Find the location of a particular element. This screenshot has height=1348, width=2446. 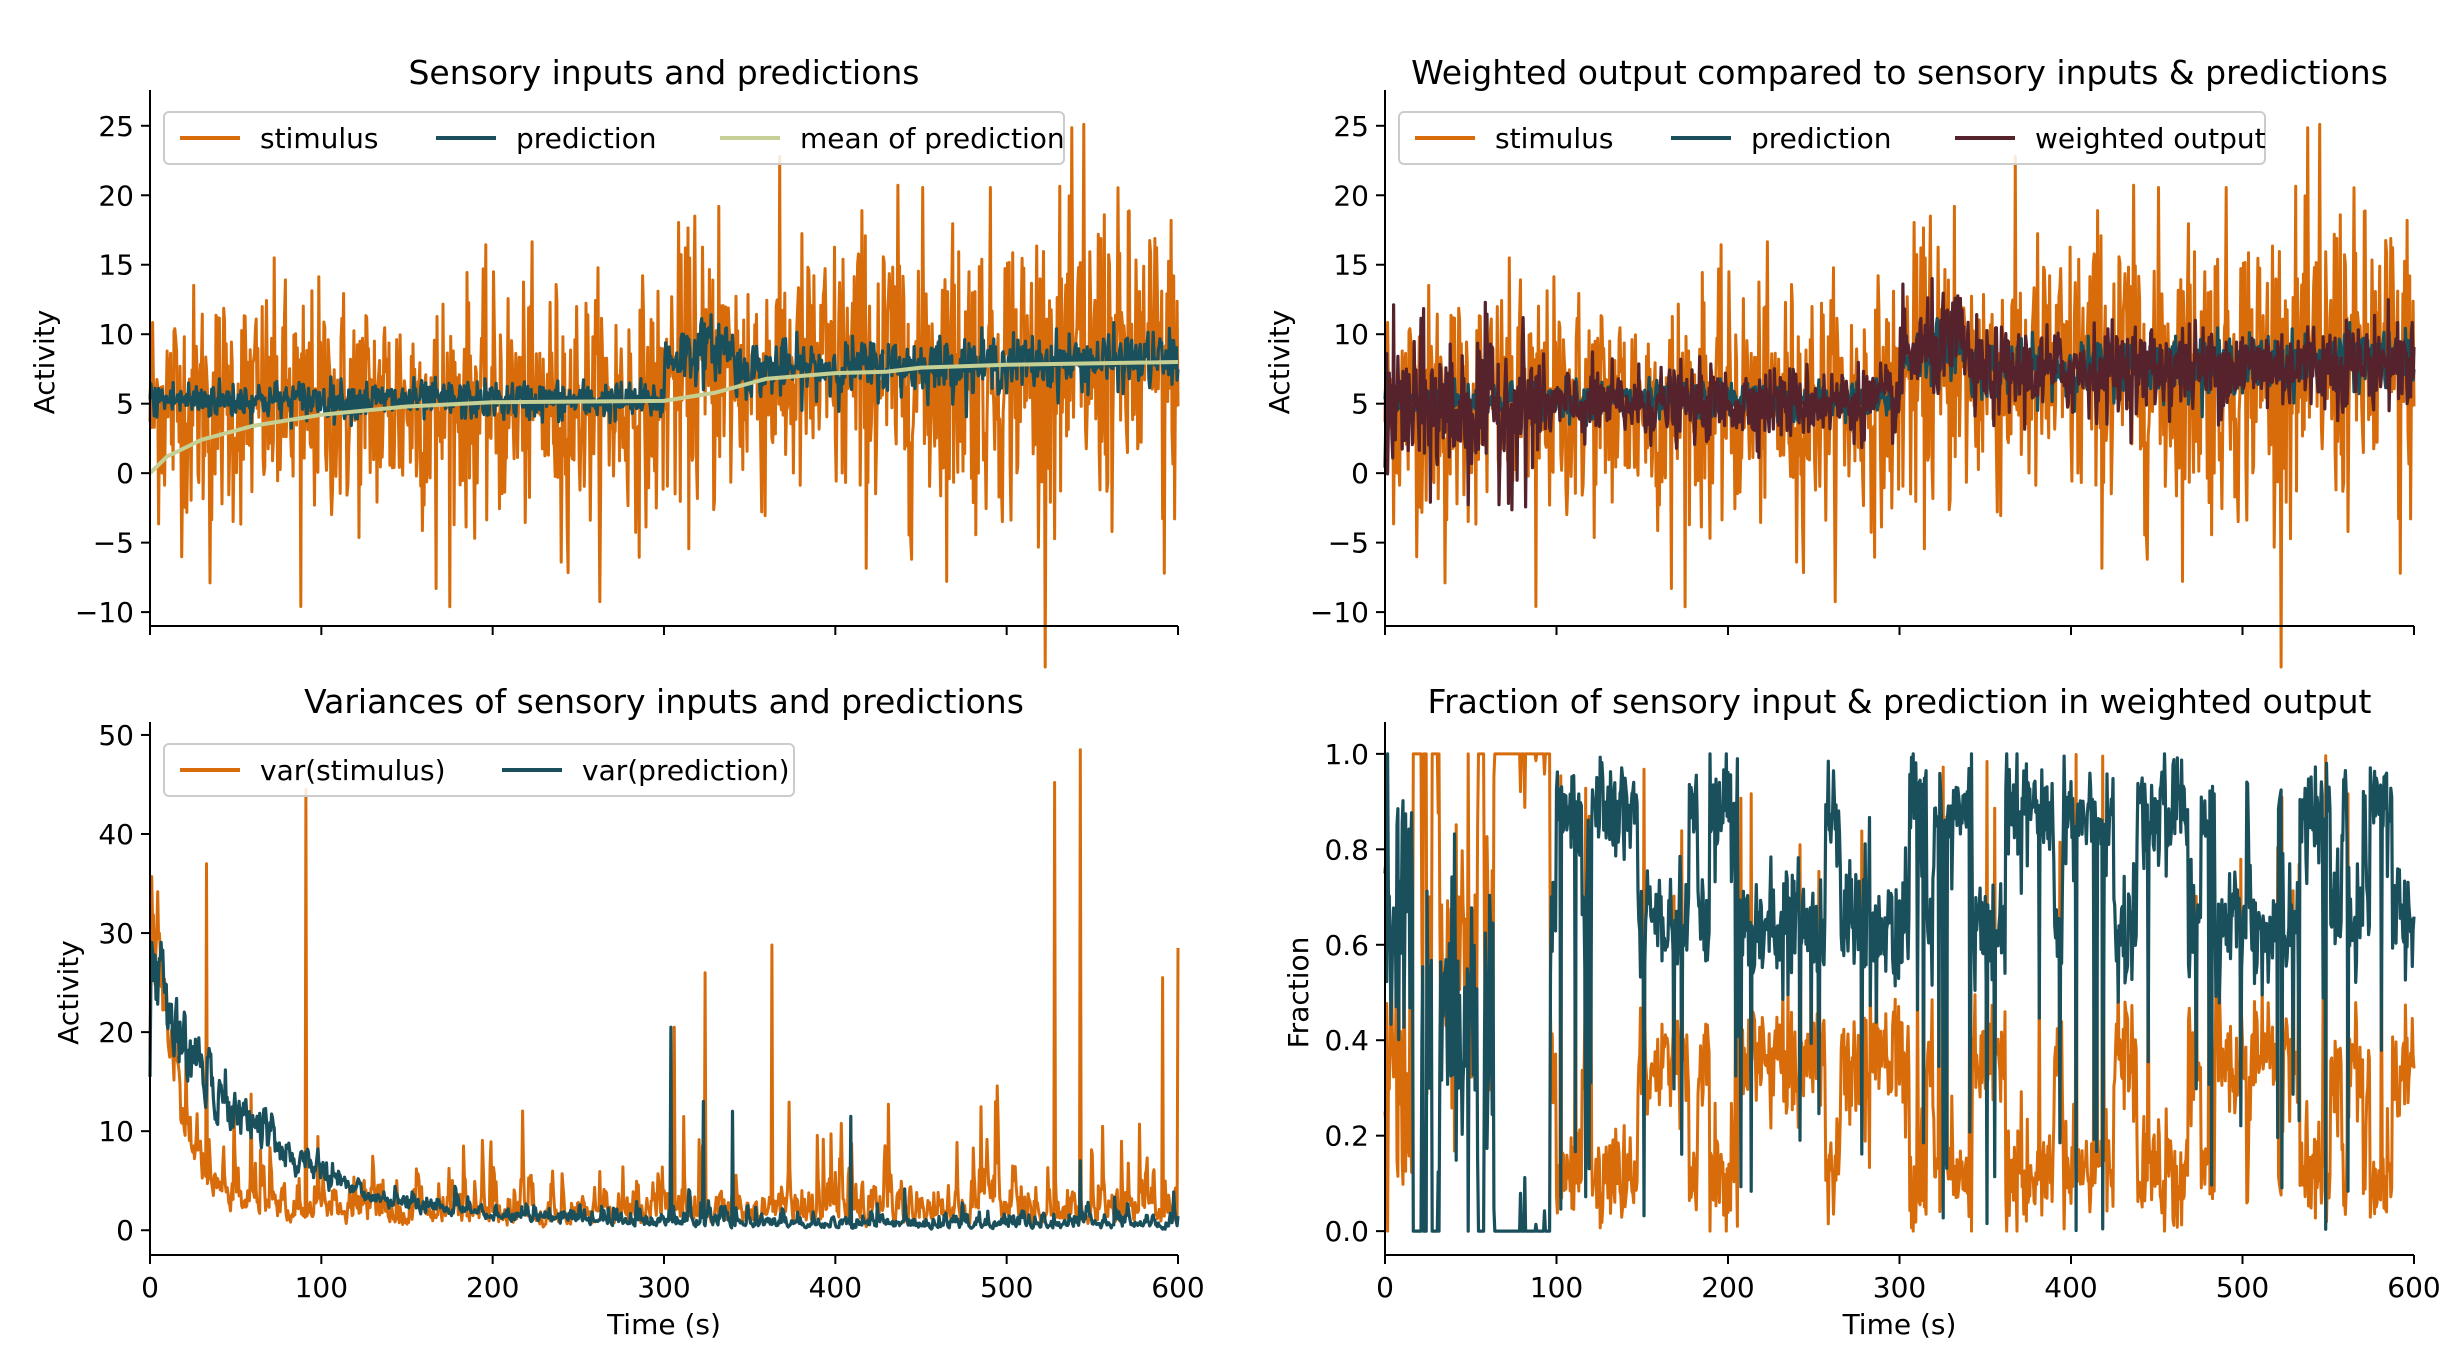

panel-4-x-tick-label: 100 is located at coordinates (1556, 1287).